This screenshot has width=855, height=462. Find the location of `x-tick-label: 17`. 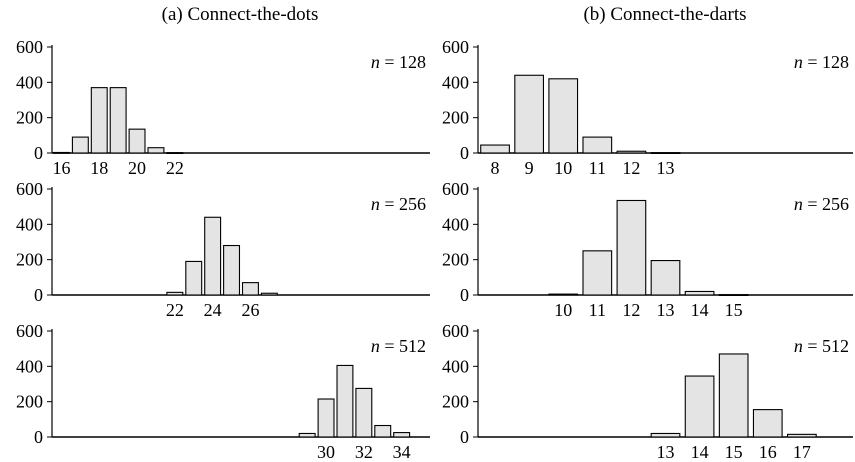

x-tick-label: 17 is located at coordinates (802, 452).